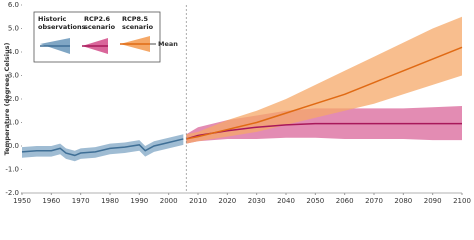 The width and height of the screenshot is (474, 240). Describe the element at coordinates (62, 23) in the screenshot. I see `legend-label: Historic observations` at that location.